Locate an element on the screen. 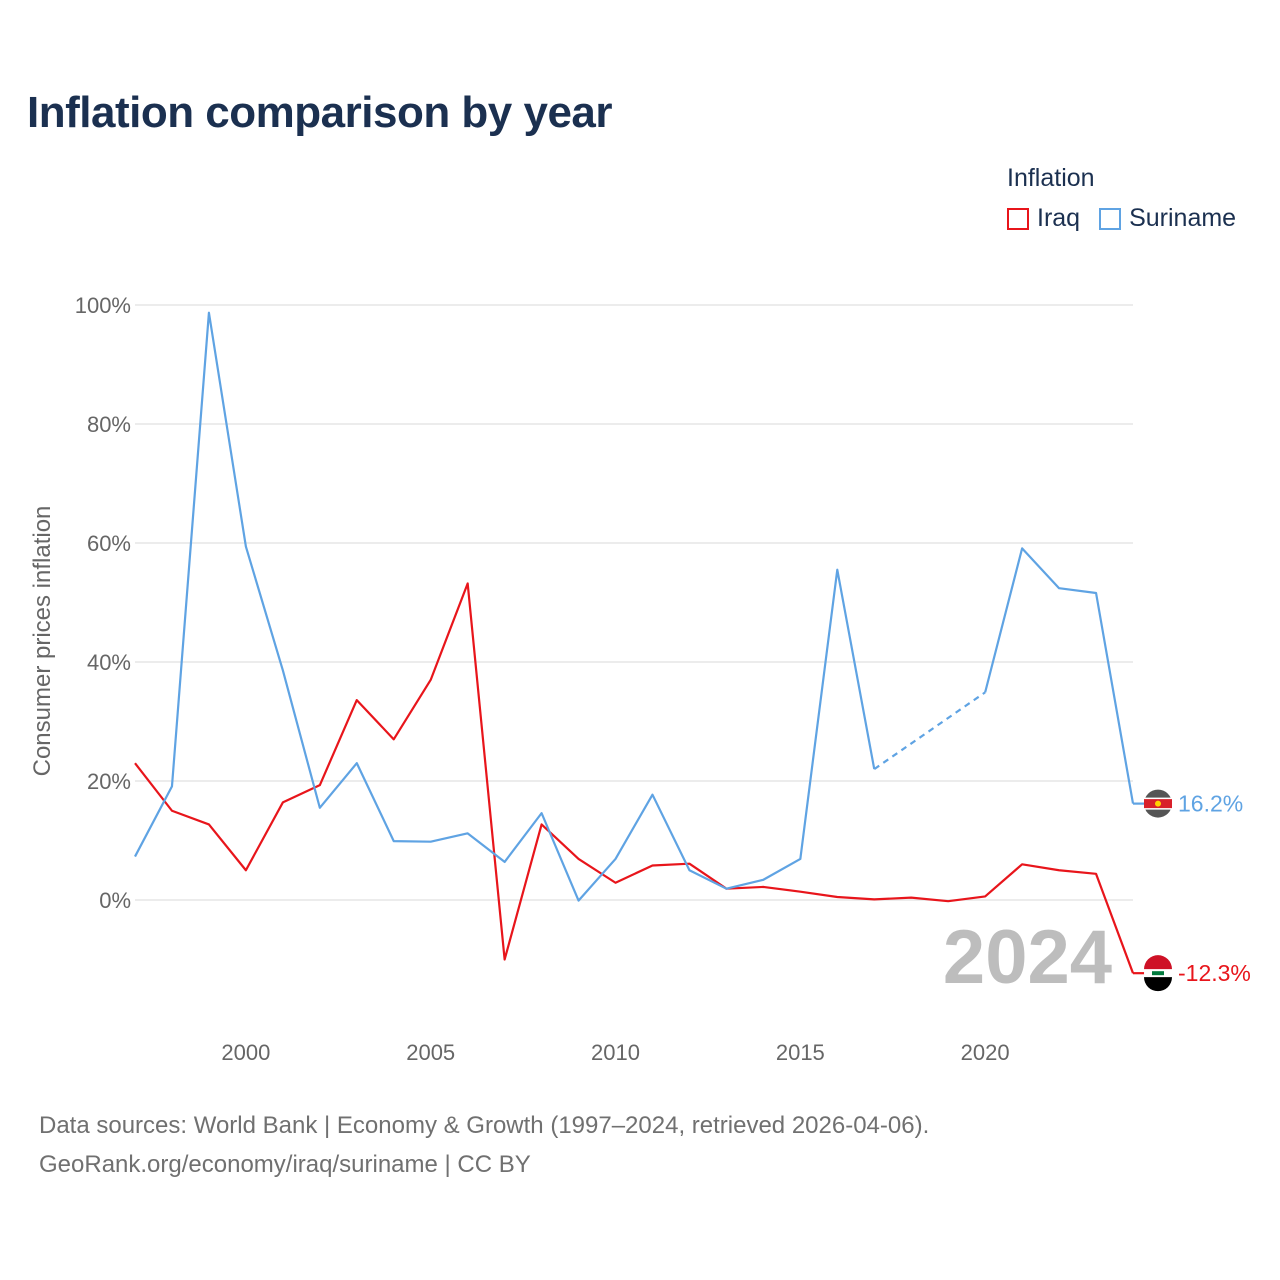 The image size is (1280, 1280). x-tick-label: 2010 is located at coordinates (615, 1052).